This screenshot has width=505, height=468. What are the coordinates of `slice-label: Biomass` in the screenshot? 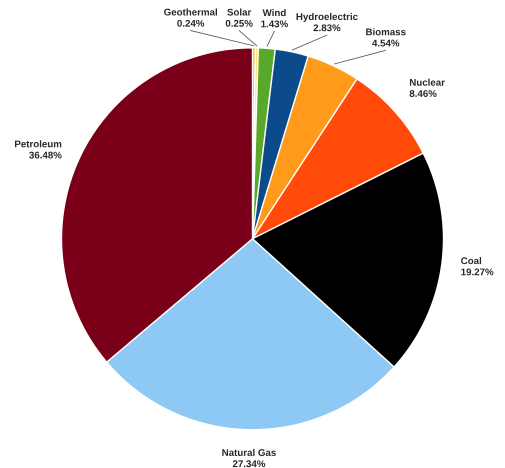 It's located at (386, 32).